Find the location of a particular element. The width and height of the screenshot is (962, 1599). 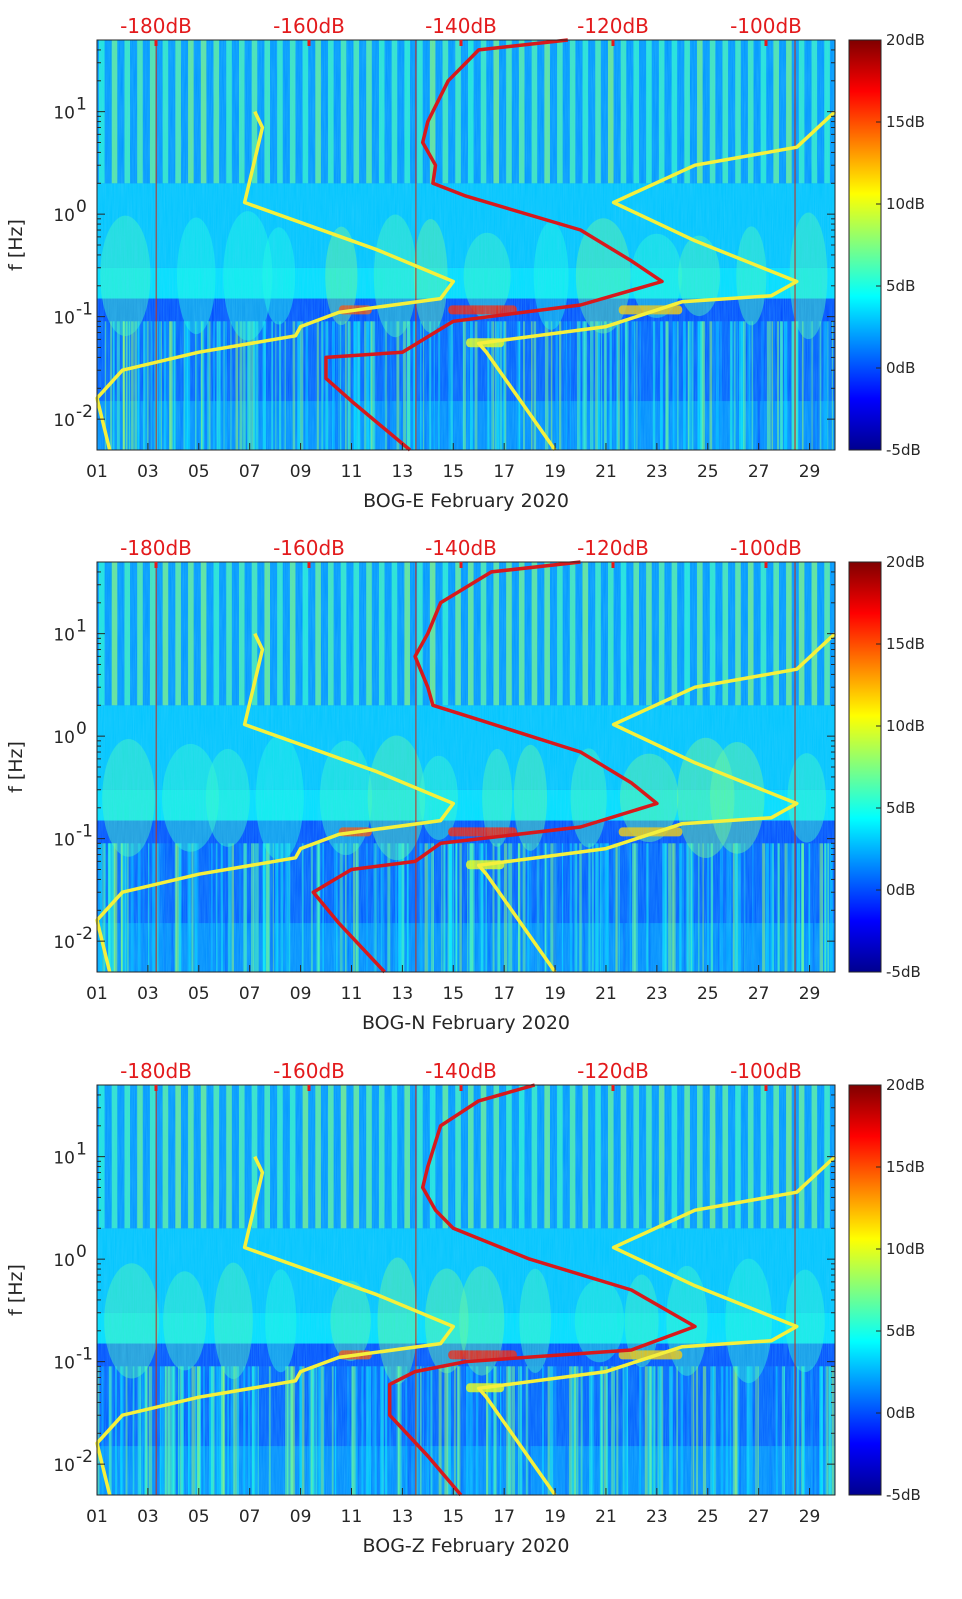

x-axis-label: BOG-N February 2020 is located at coordinates (466, 1023).